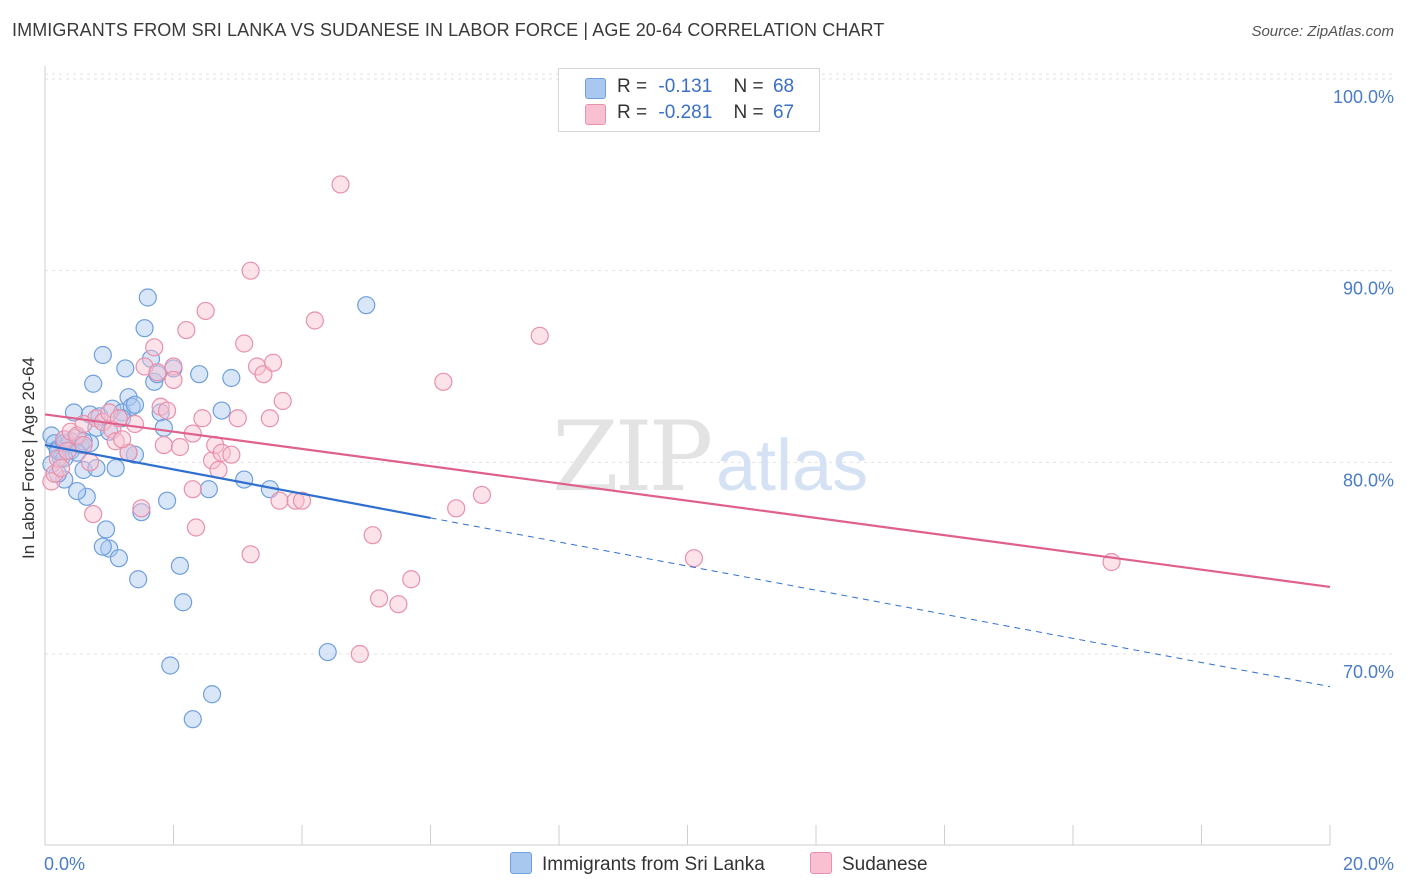  Describe the element at coordinates (595, 114) in the screenshot. I see `legend-swatch-pink` at that location.